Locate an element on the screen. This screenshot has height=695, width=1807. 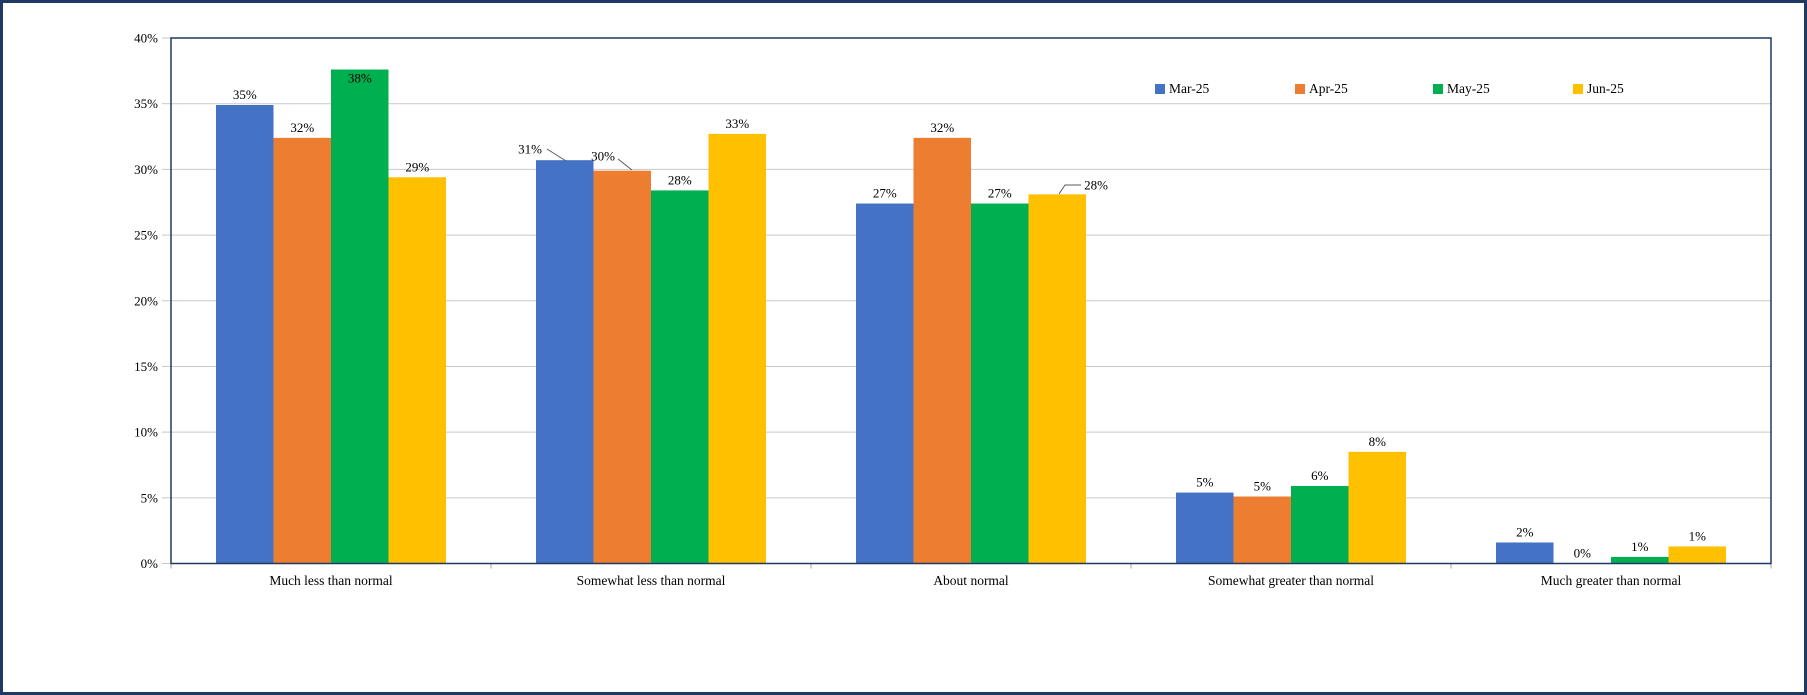
data-label-Apr-25-category-4: 0% is located at coordinates (1583, 553).